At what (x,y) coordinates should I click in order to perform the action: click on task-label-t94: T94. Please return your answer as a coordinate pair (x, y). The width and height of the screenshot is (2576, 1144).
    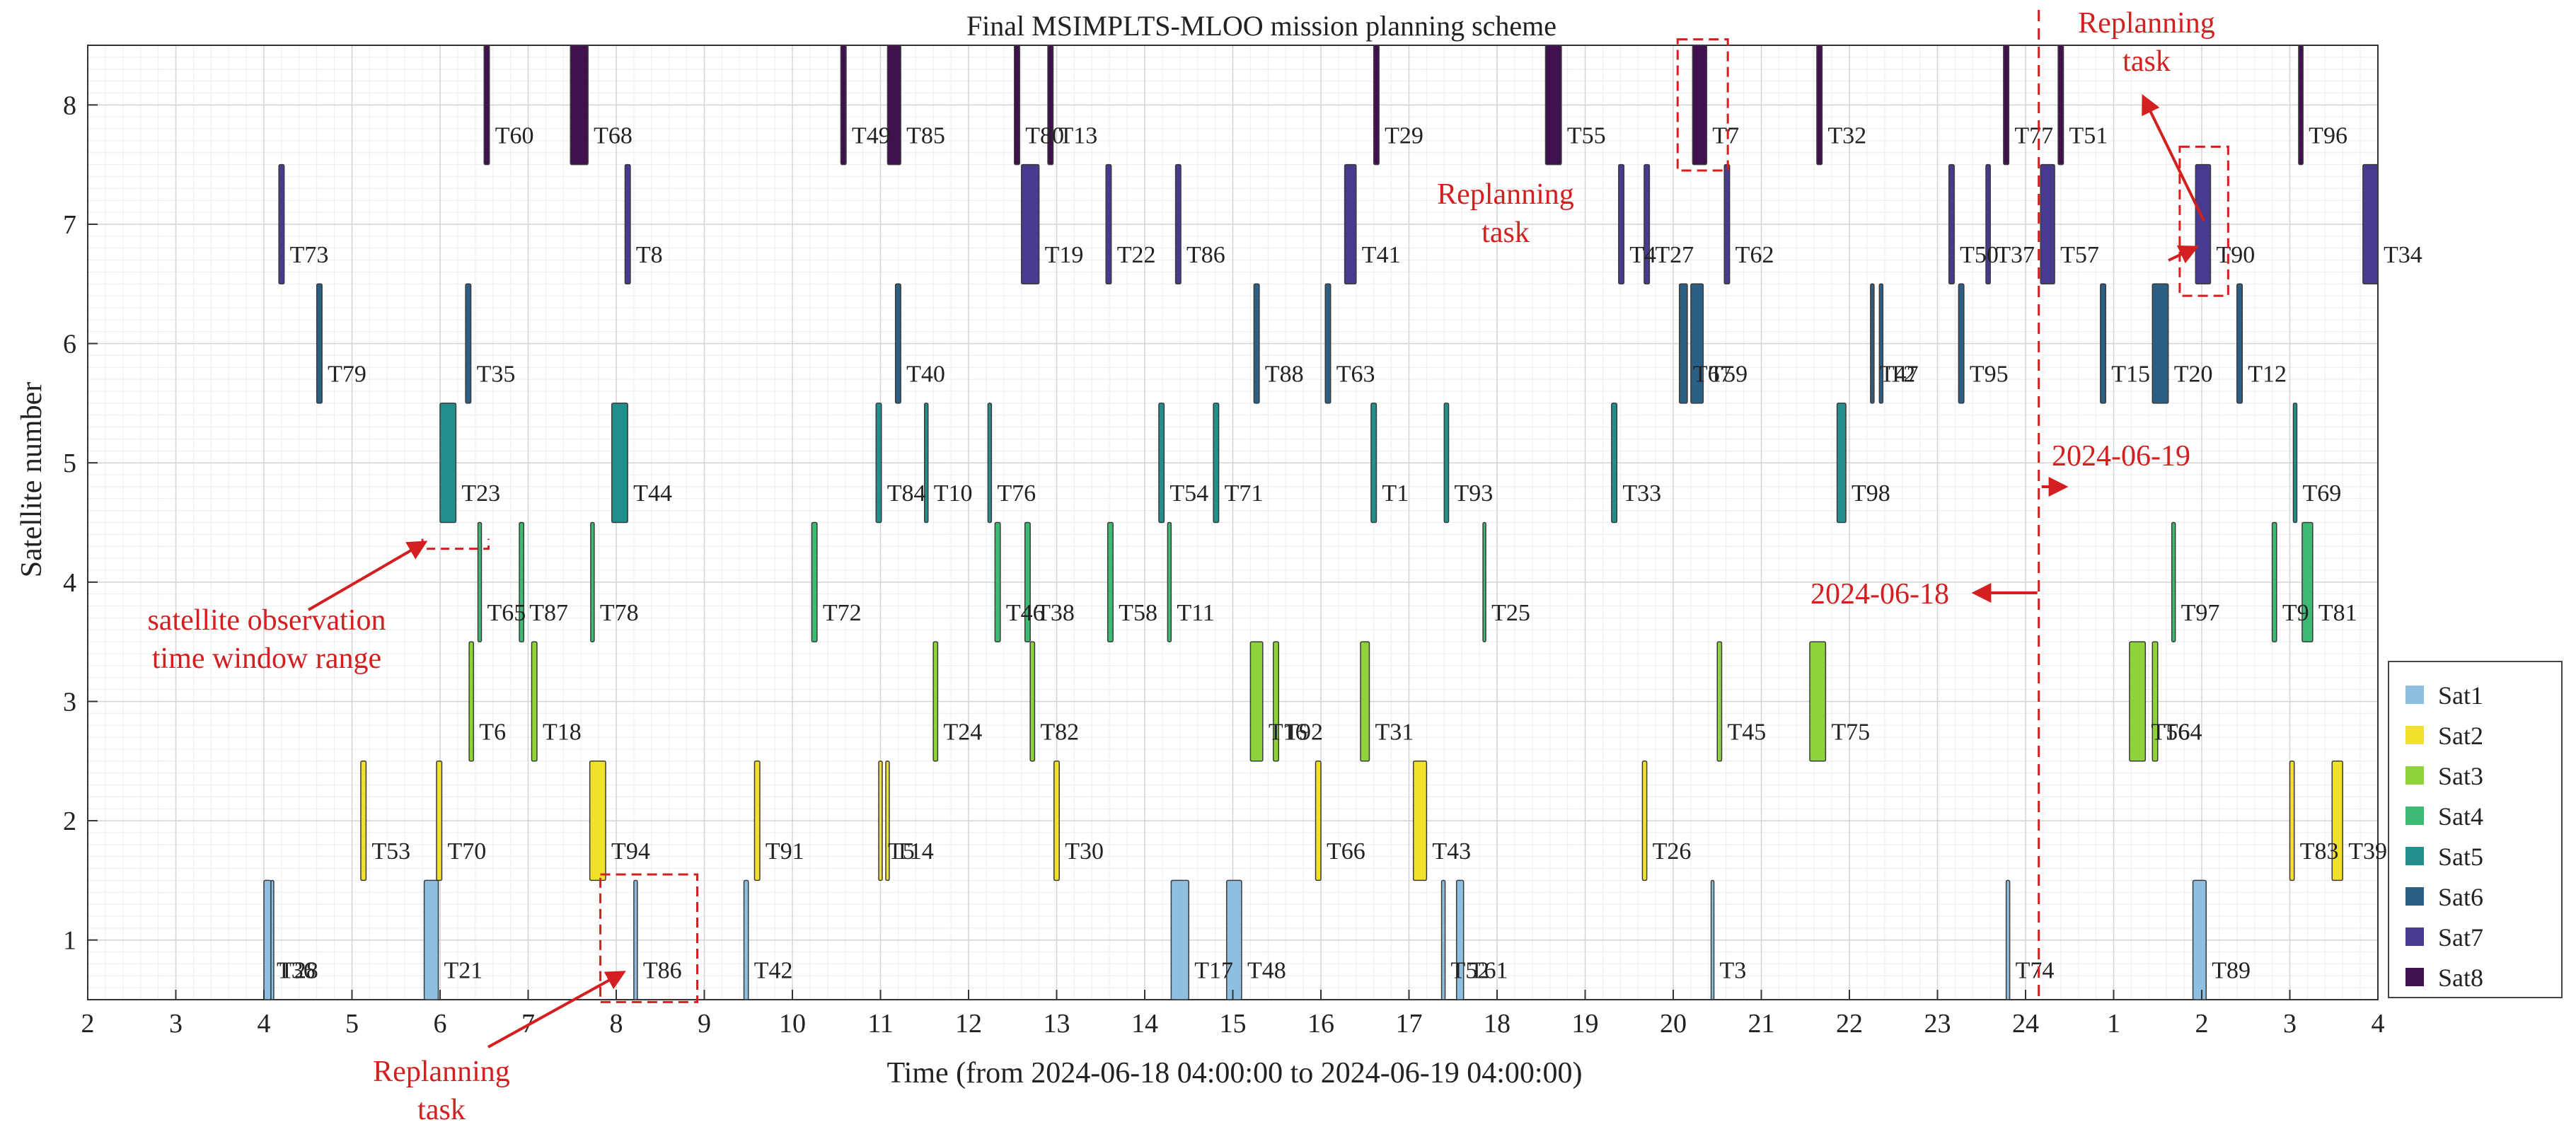
    Looking at the image, I should click on (630, 851).